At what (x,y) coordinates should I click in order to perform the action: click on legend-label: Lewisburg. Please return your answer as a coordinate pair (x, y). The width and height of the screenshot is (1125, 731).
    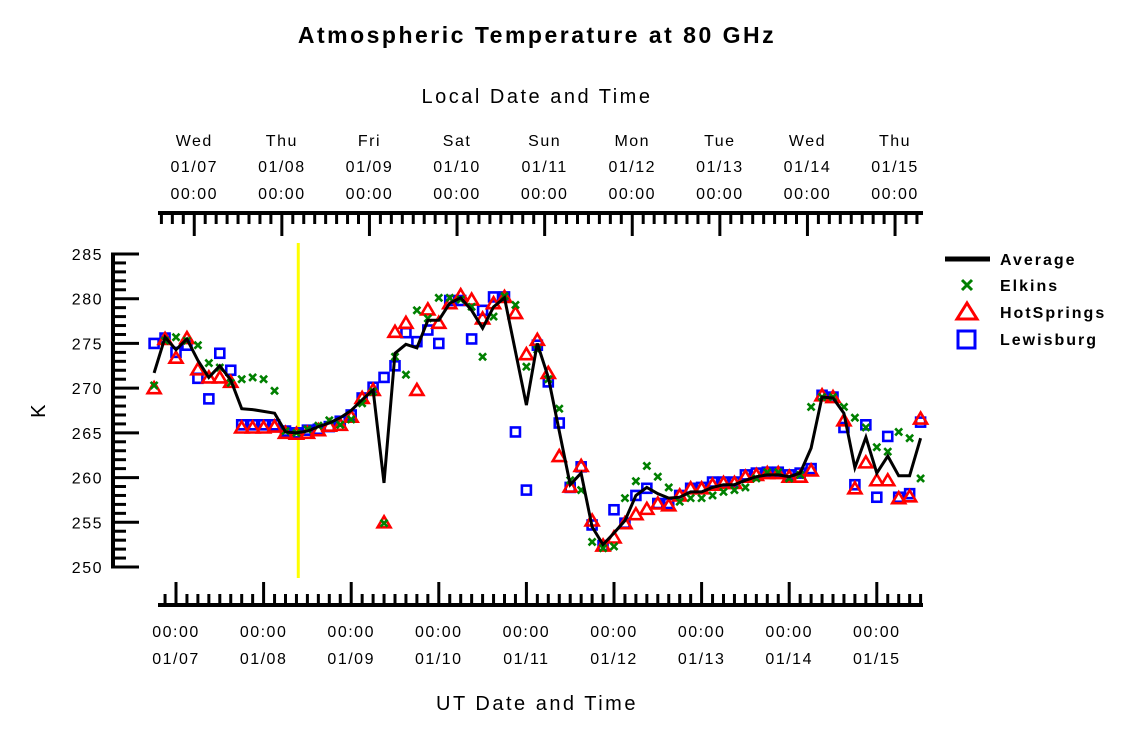
    Looking at the image, I should click on (1049, 340).